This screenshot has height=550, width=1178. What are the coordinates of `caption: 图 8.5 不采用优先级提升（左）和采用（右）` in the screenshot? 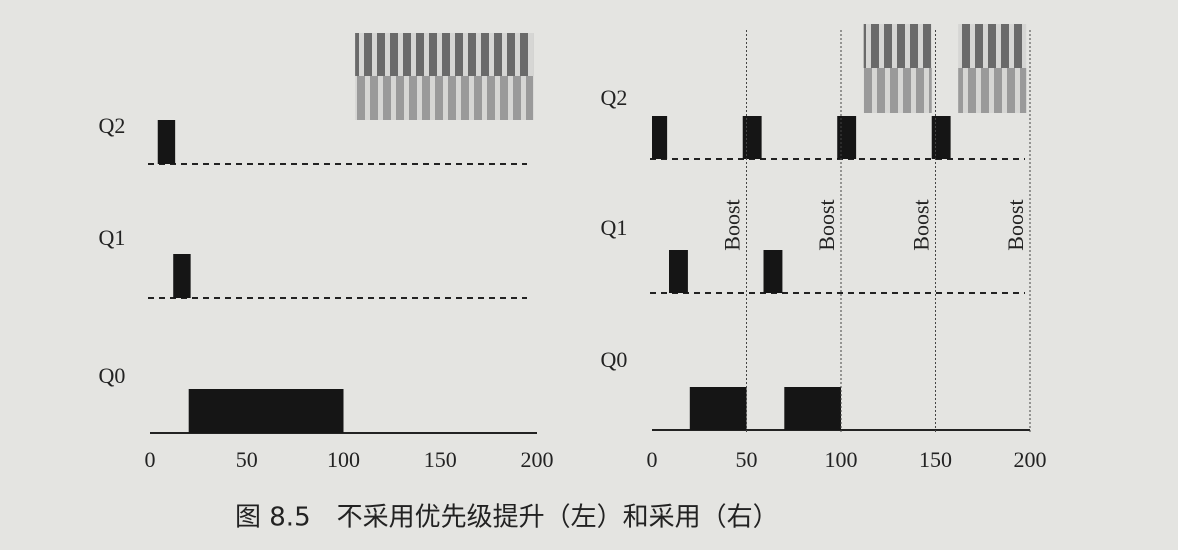 It's located at (507, 518).